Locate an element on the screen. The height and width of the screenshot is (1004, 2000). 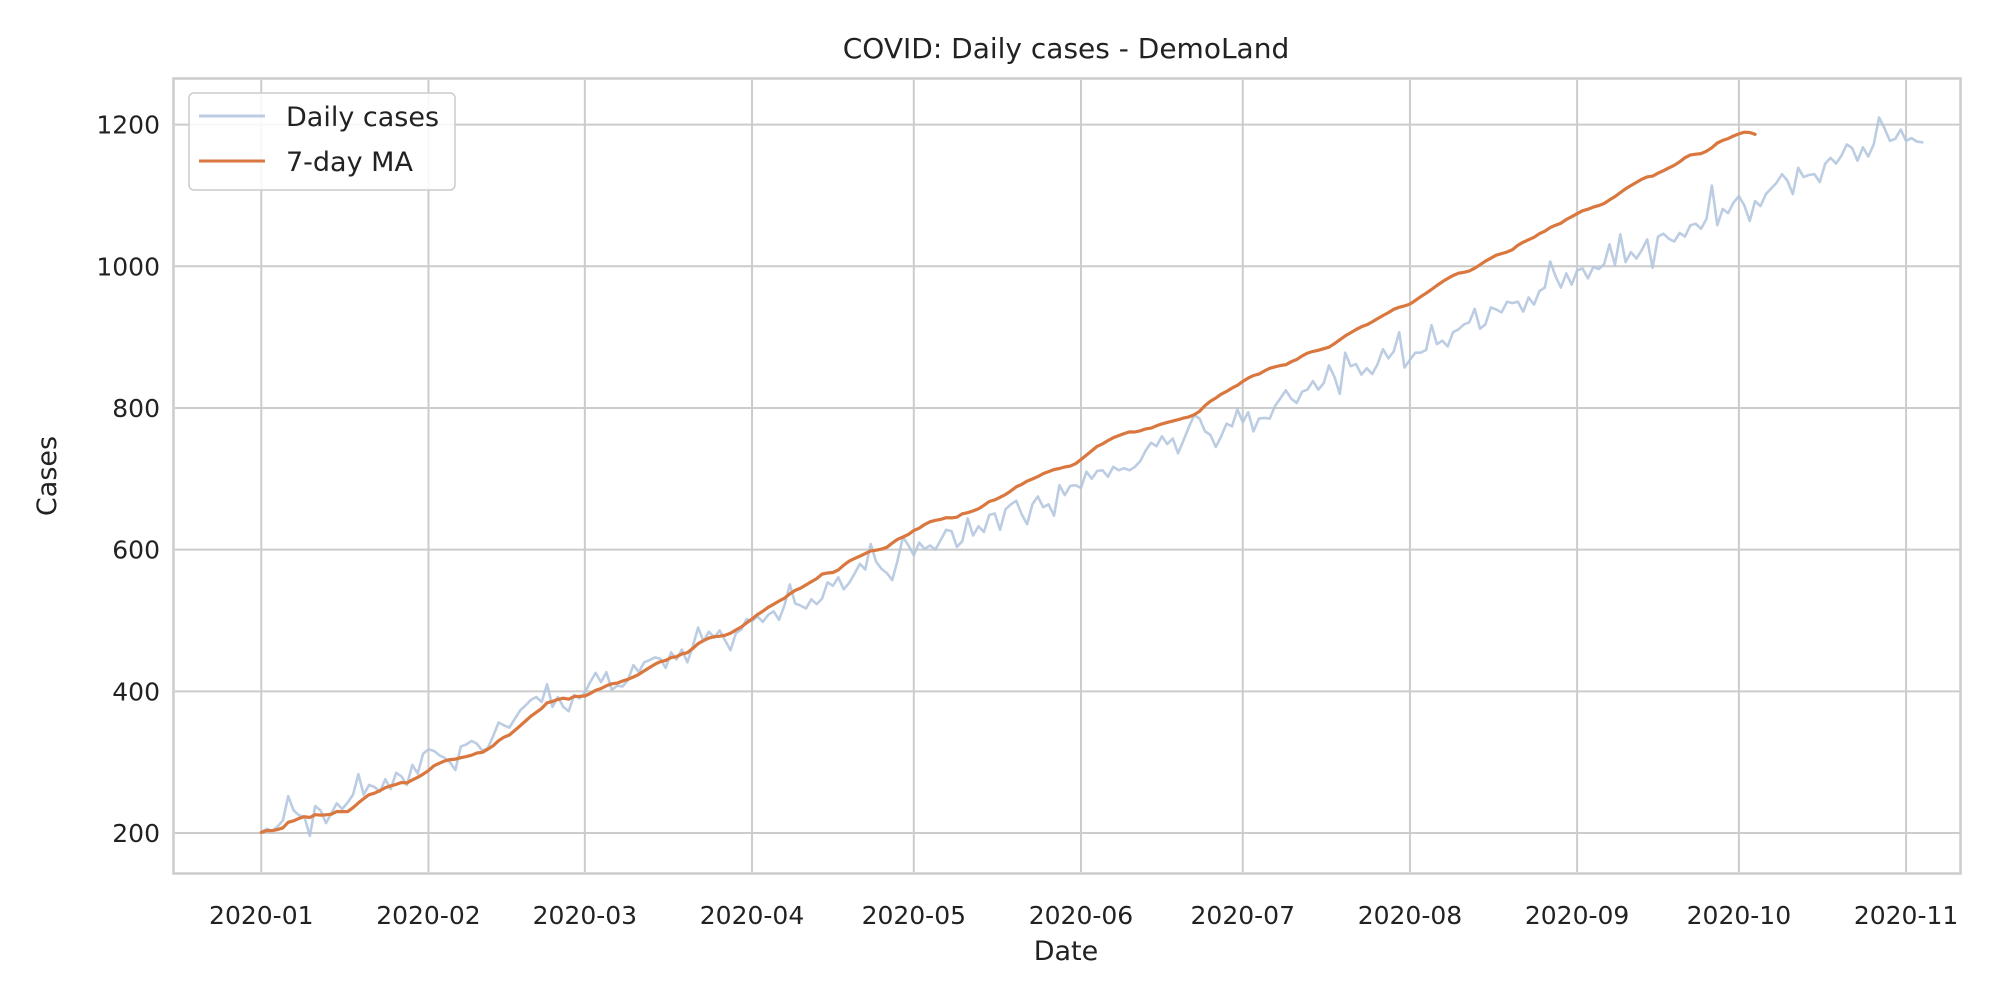
y-tick-label-1000: 1000 is located at coordinates (128, 266).